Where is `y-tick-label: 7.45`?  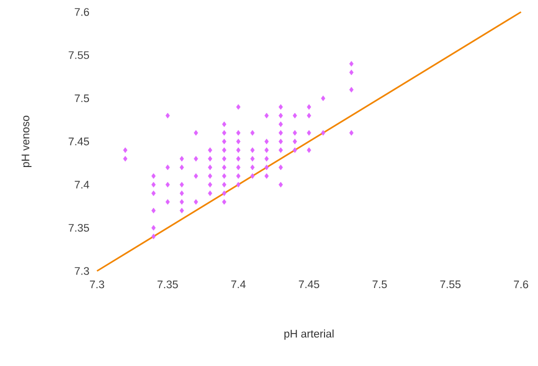
y-tick-label: 7.45 is located at coordinates (79, 142).